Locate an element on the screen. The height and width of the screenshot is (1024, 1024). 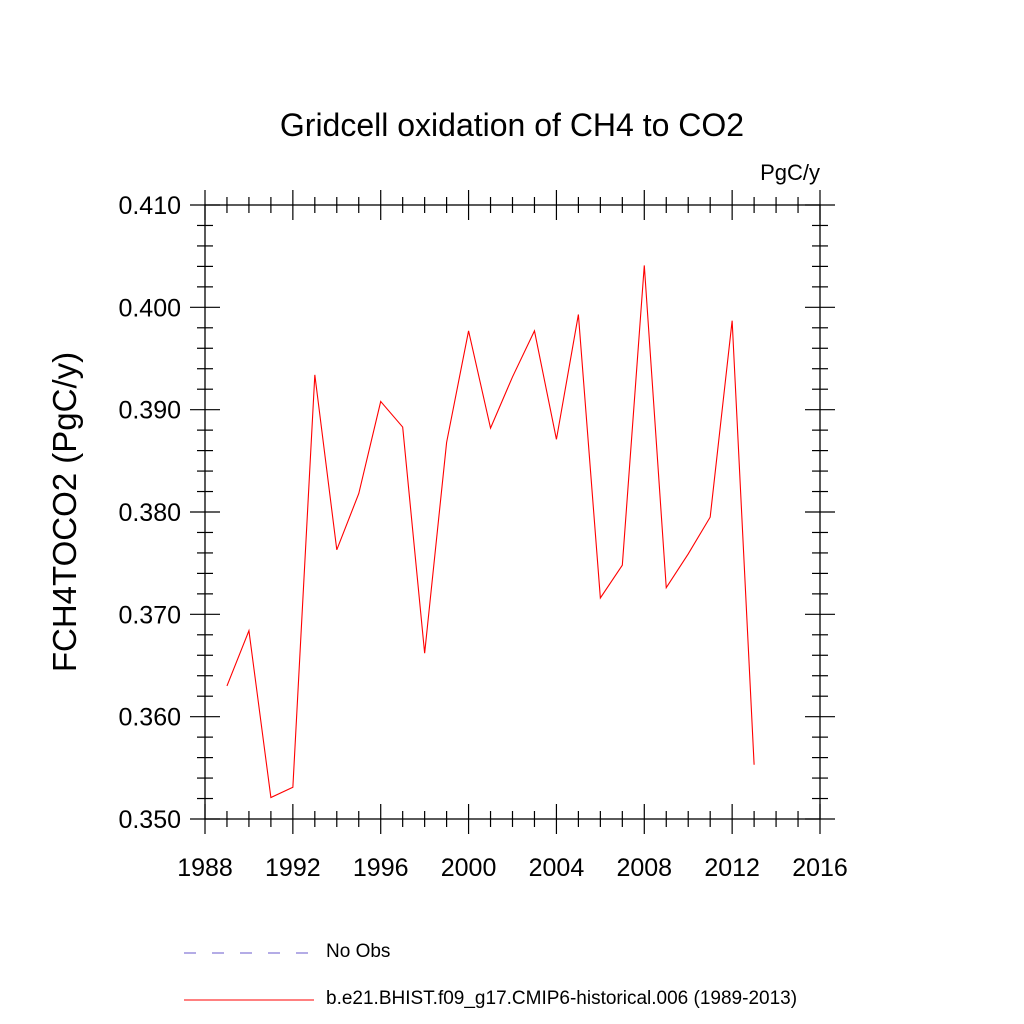
x-tick-label: 2012 is located at coordinates (732, 868).